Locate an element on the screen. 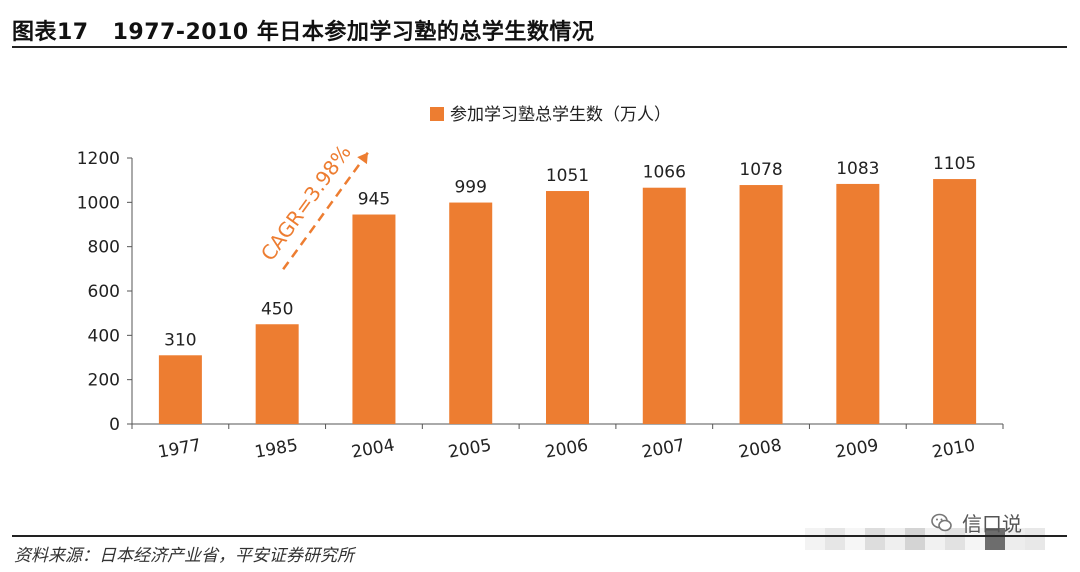 The height and width of the screenshot is (572, 1080). figure-header: 图表17 1977-2010 年日本参加学习塾的总学生数情况 is located at coordinates (539, 29).